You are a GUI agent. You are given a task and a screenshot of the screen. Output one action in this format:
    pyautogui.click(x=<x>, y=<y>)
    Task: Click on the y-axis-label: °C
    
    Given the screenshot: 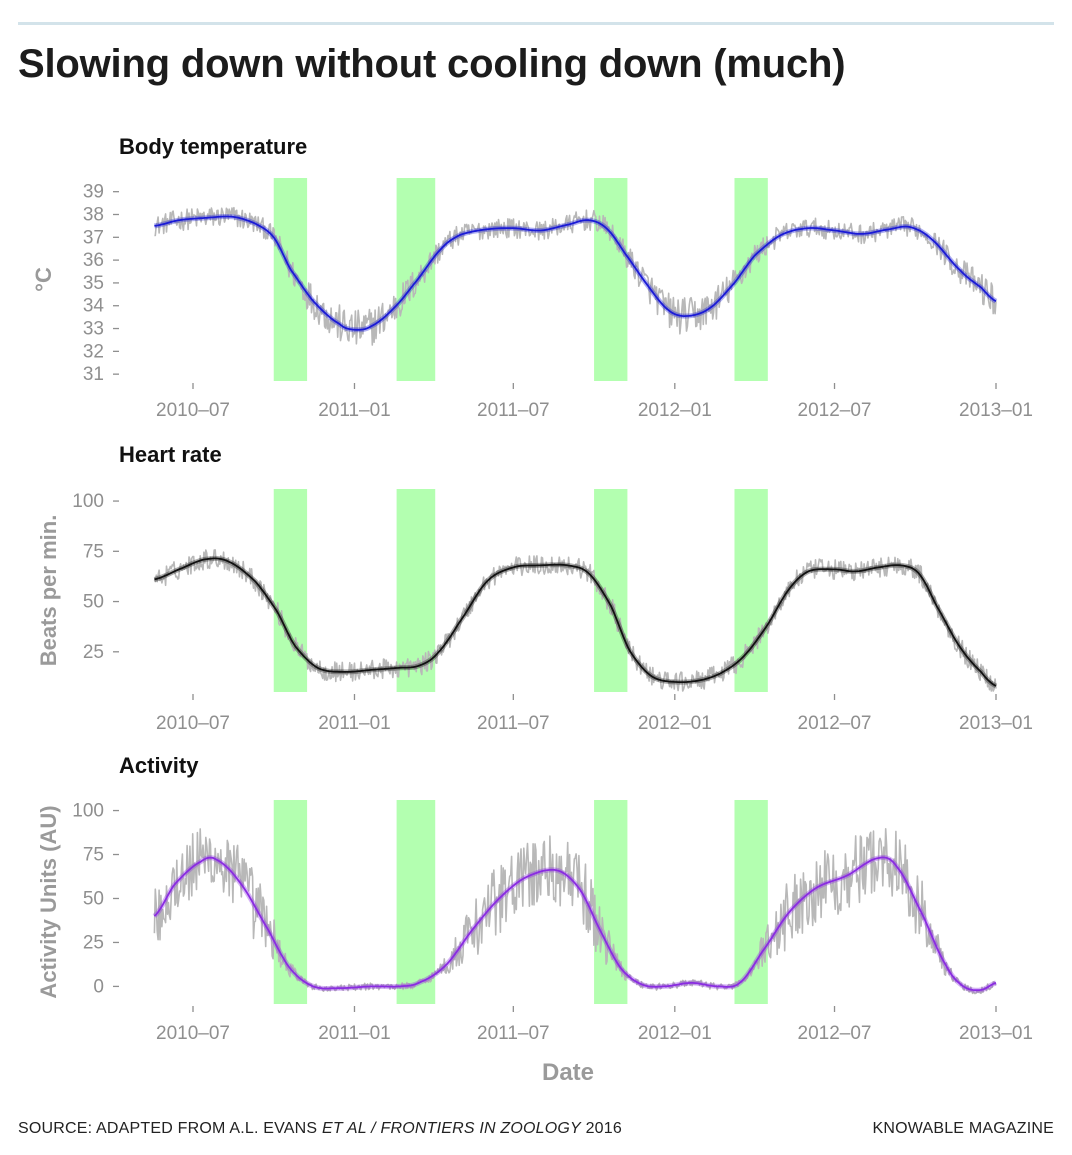 What is the action you would take?
    pyautogui.click(x=43, y=279)
    